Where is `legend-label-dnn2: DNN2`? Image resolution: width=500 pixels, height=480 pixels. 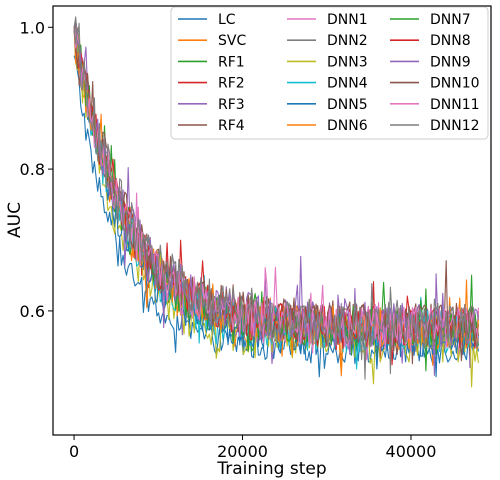
legend-label-dnn2: DNN2 is located at coordinates (347, 41).